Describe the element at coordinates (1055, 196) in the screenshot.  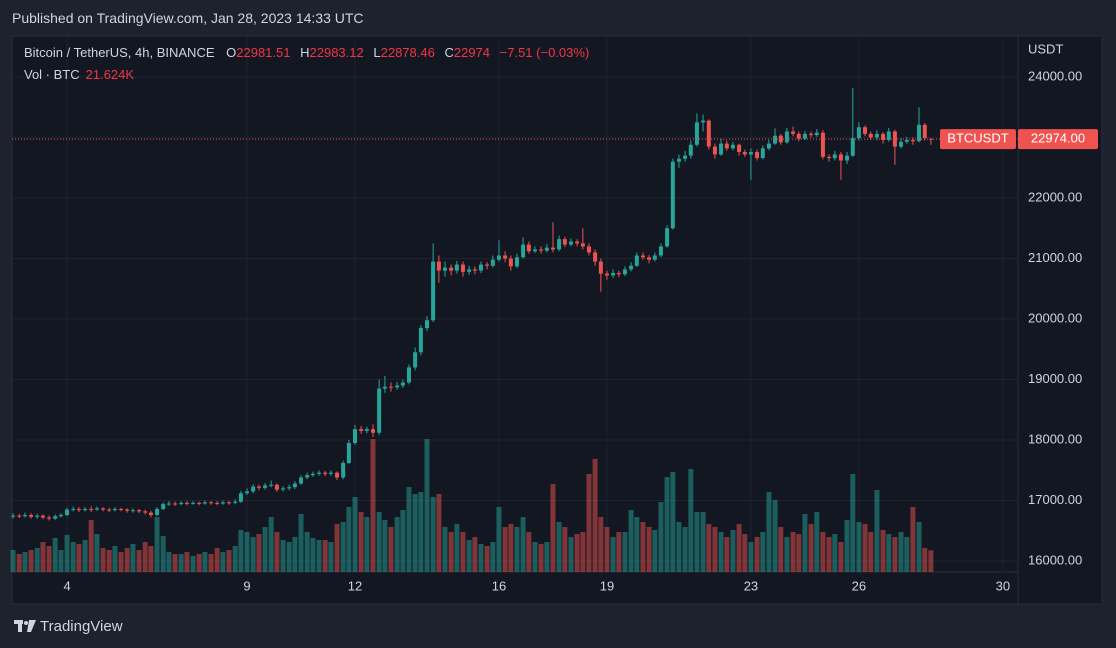
I see `y-tick-label: 22000.00` at that location.